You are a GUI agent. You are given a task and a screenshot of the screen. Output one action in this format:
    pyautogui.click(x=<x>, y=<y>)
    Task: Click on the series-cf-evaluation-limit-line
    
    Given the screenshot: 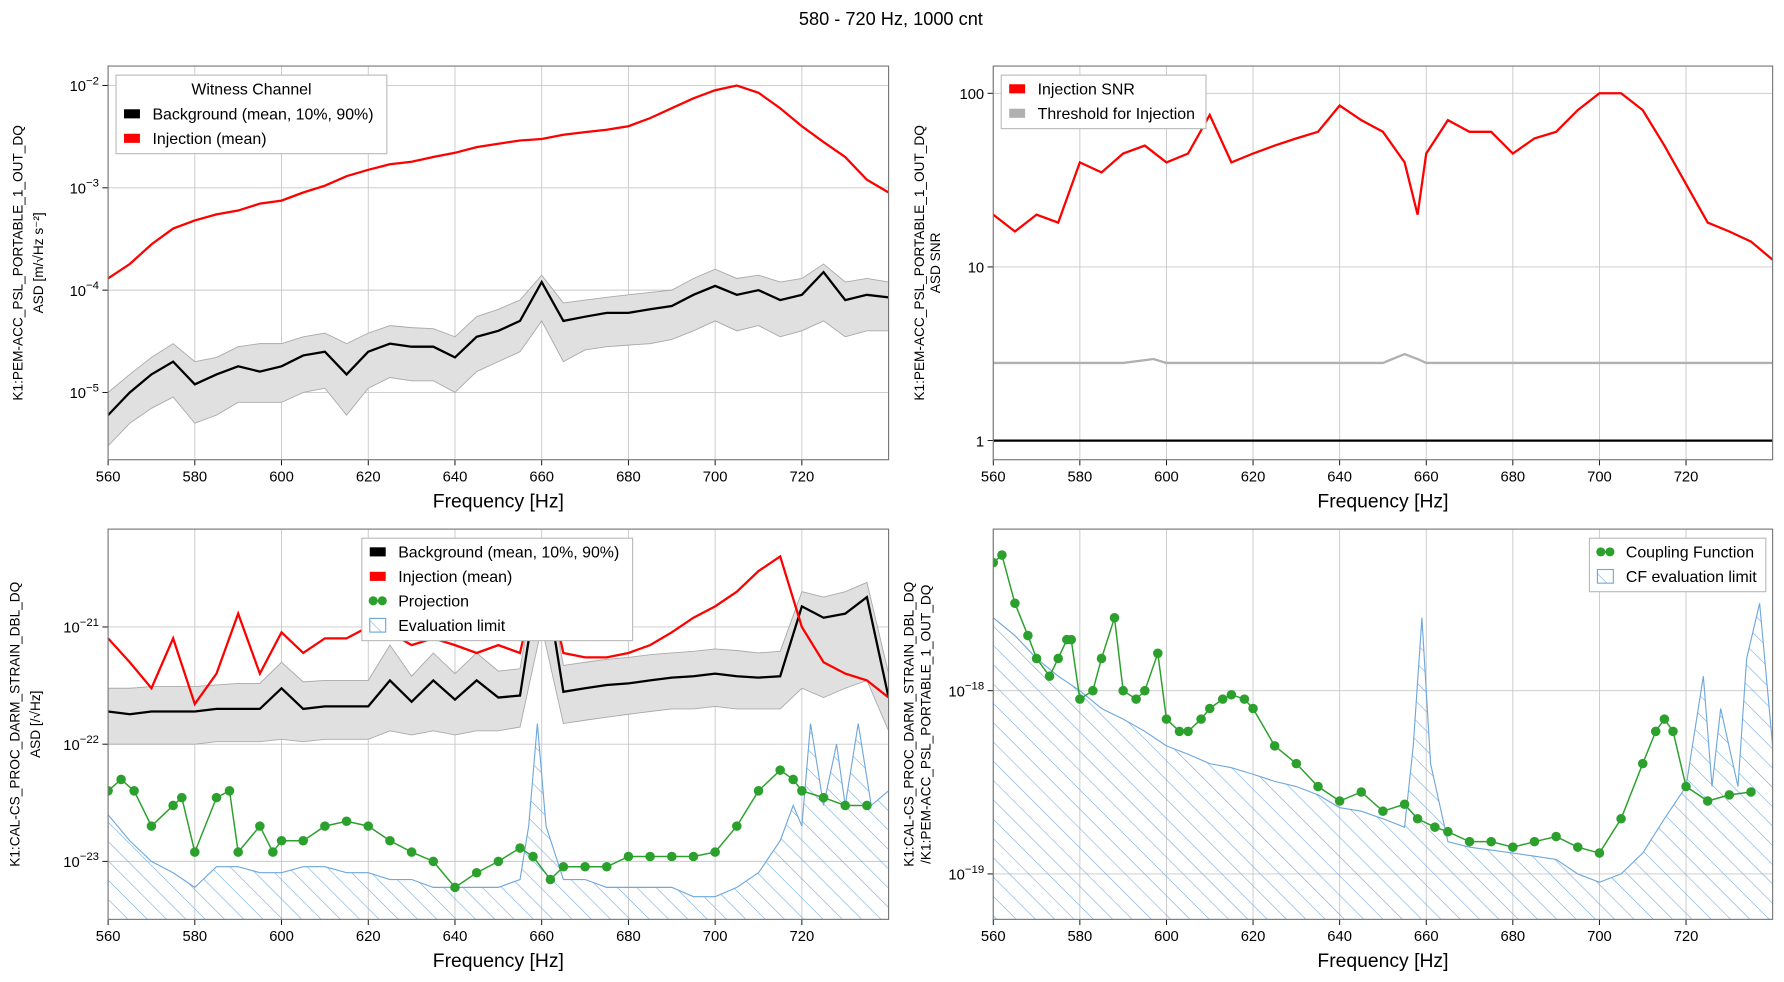 What is the action you would take?
    pyautogui.click(x=1383, y=743)
    